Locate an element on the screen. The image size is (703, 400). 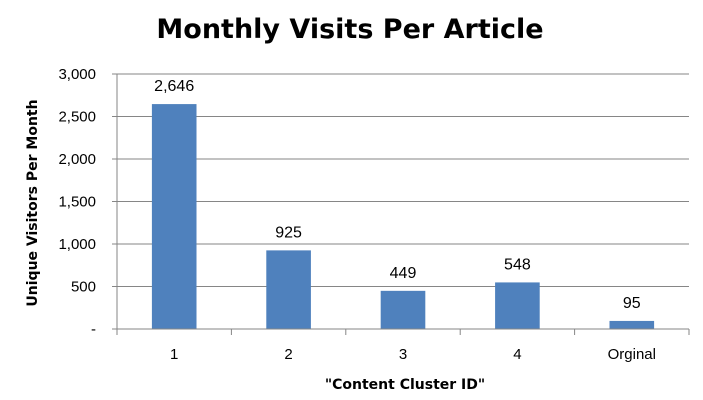
y-tick-label: 1,500 is located at coordinates (77, 202).